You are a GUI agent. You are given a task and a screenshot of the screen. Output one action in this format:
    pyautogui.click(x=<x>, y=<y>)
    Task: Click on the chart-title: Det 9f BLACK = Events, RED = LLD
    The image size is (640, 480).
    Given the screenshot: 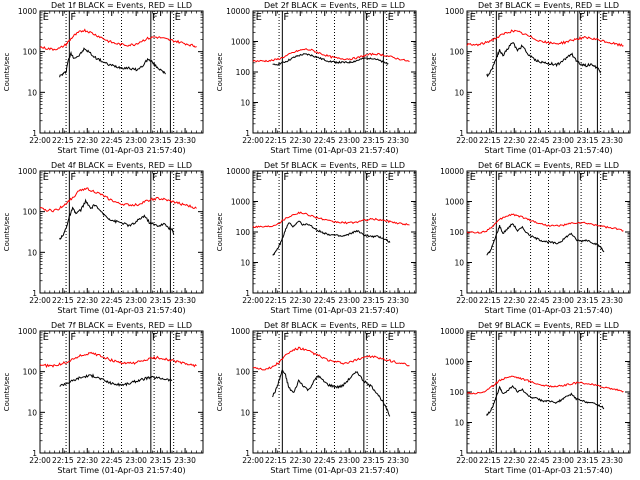 What is the action you would take?
    pyautogui.click(x=548, y=325)
    